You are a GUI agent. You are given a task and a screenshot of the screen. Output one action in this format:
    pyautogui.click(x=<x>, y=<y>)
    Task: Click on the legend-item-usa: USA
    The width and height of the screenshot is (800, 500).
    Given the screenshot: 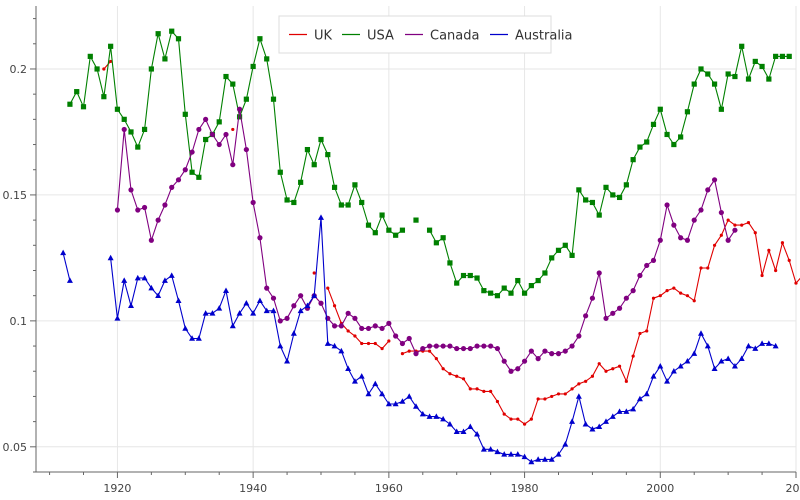 What is the action you would take?
    pyautogui.click(x=368, y=36)
    